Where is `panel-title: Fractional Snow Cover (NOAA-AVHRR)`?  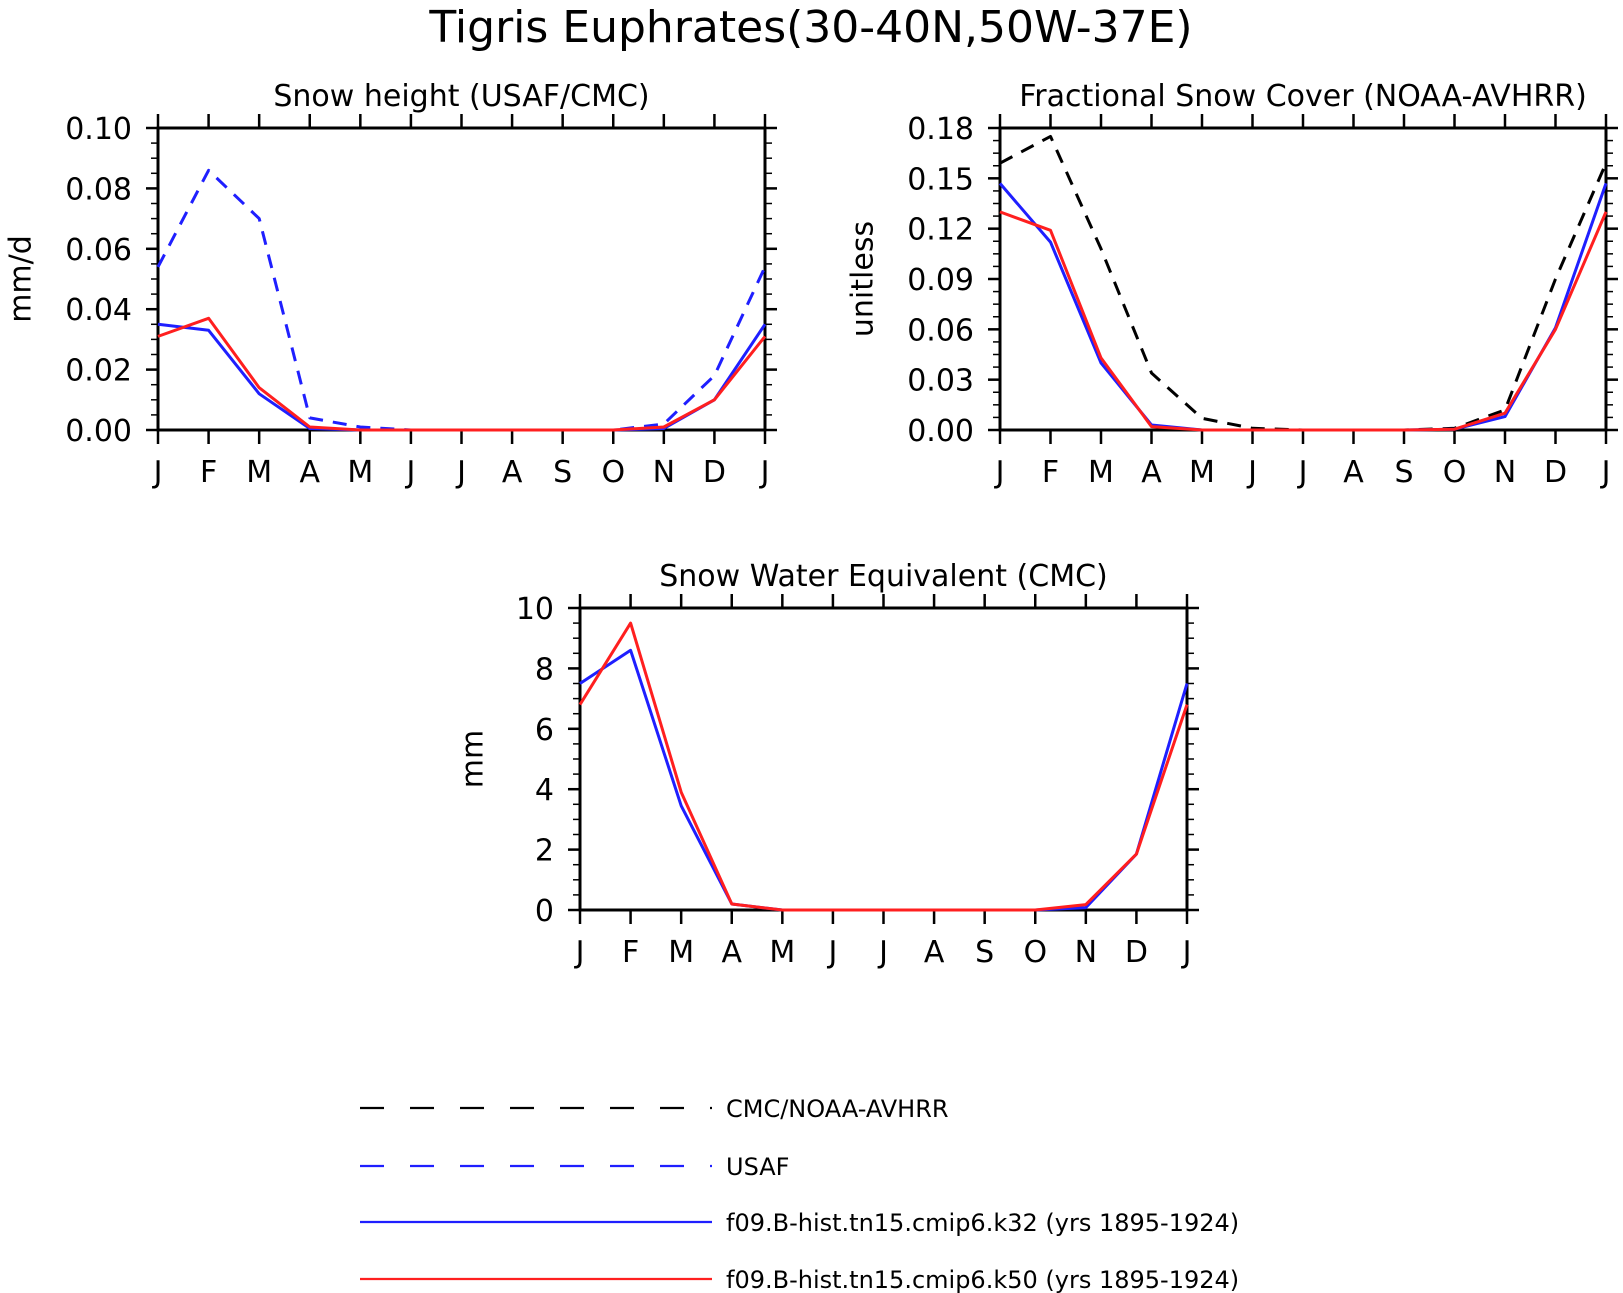 panel-title: Fractional Snow Cover (NOAA-AVHRR) is located at coordinates (1303, 96).